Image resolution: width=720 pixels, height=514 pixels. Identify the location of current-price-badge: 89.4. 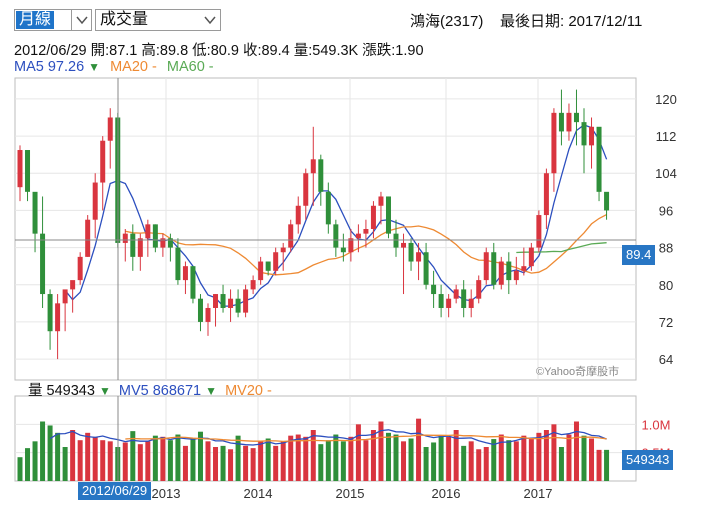
(639, 255).